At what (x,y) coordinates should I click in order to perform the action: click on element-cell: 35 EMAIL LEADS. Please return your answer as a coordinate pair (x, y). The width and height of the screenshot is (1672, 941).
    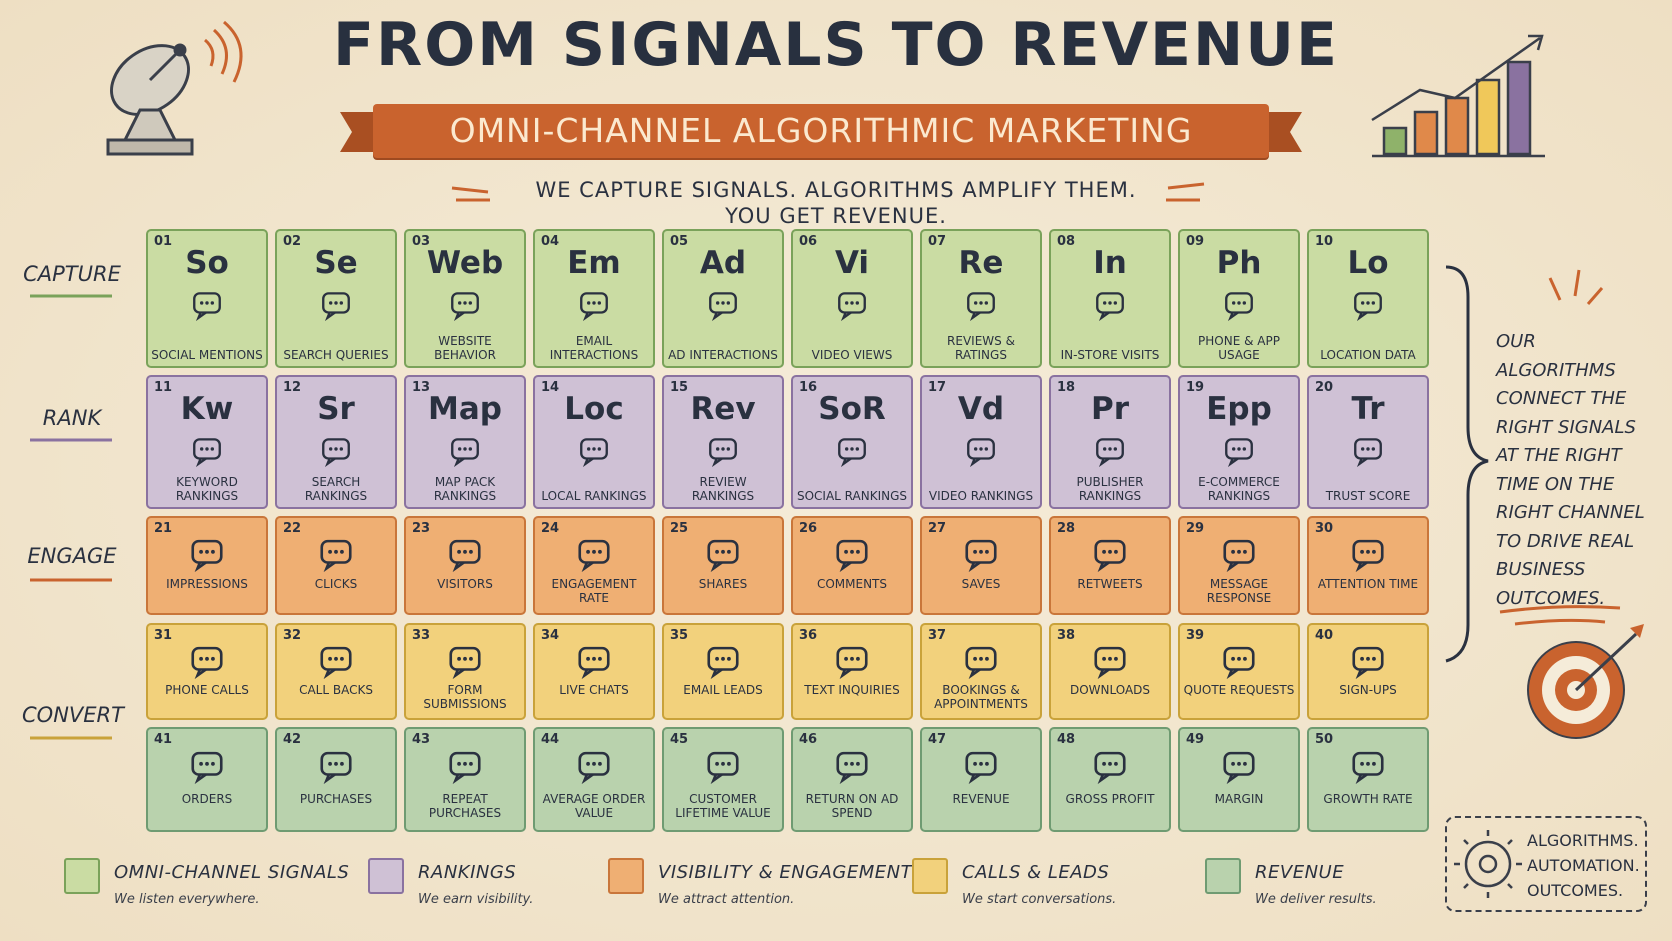
    Looking at the image, I should click on (723, 671).